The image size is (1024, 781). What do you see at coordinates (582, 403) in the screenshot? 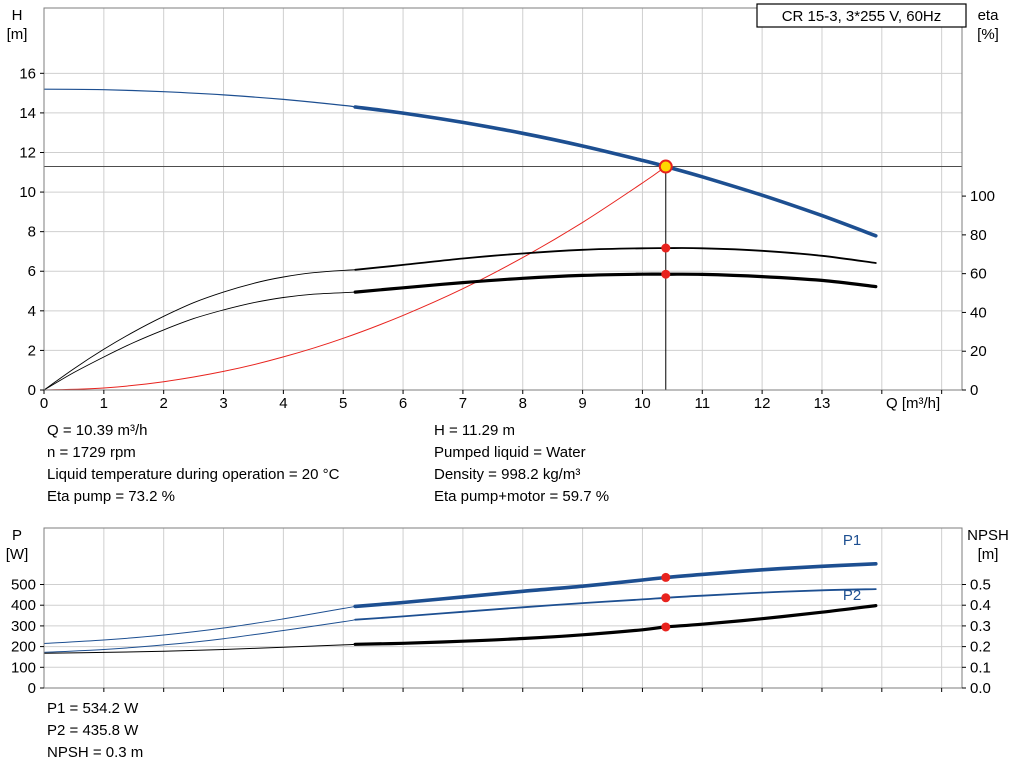
I see `x-tick-label: 9` at bounding box center [582, 403].